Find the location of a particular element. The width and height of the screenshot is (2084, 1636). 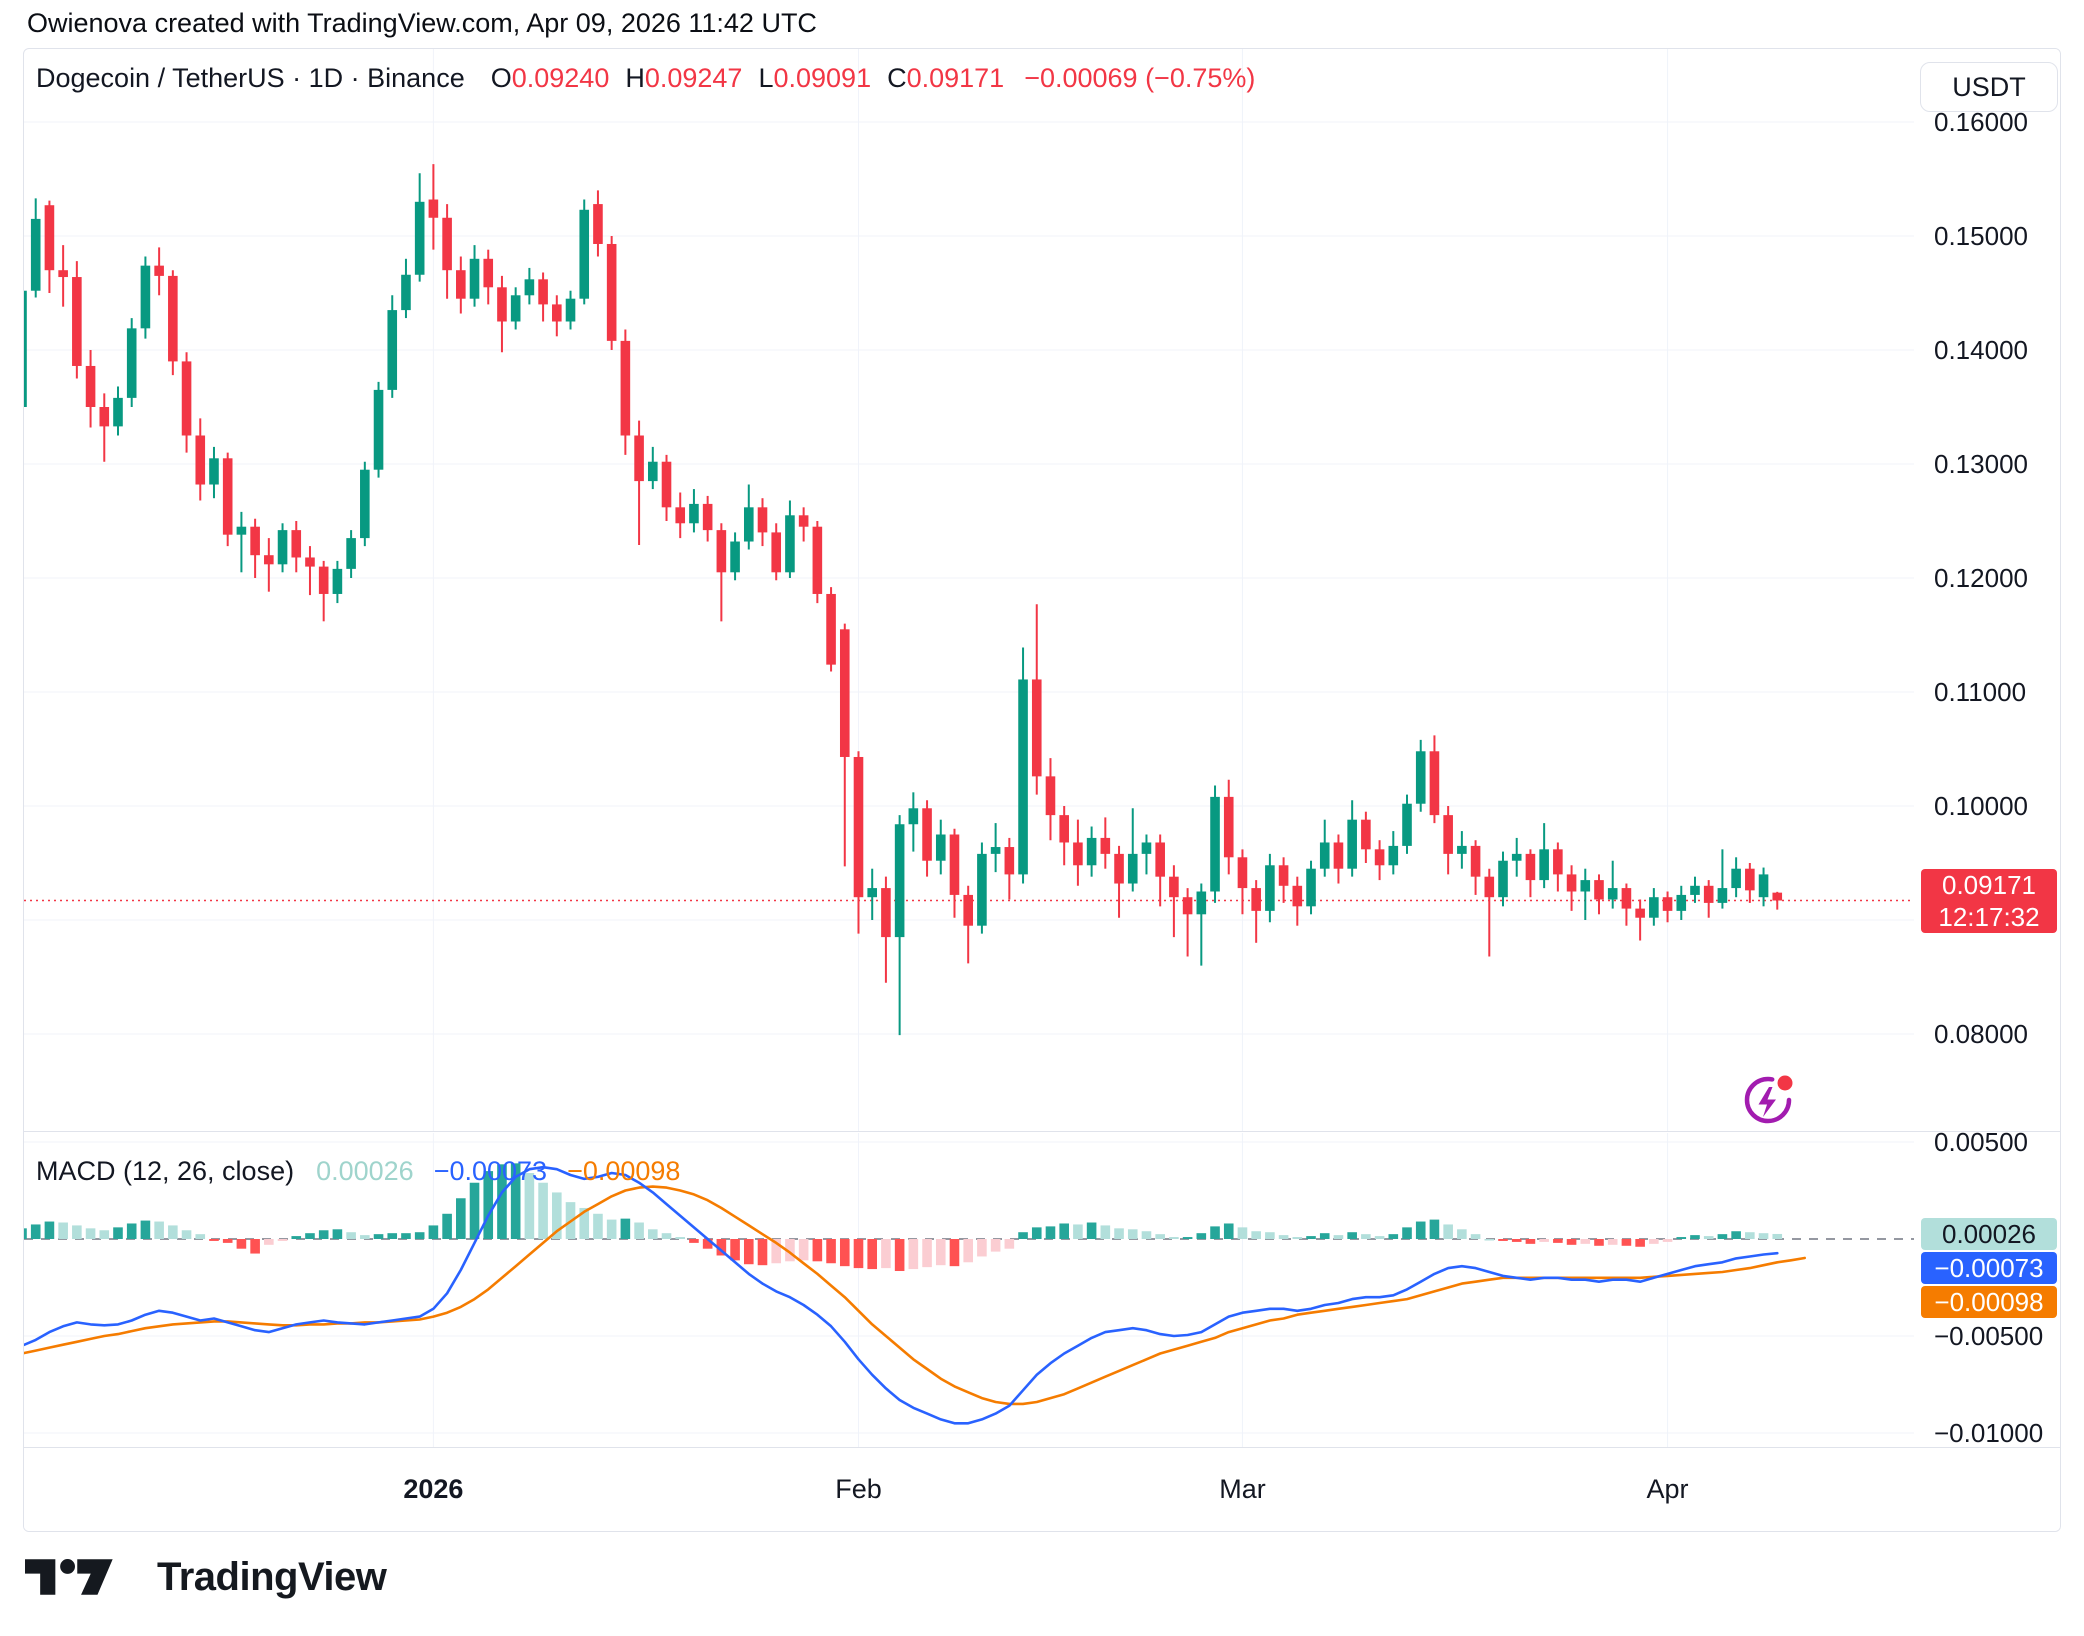

tradingview-logo-text: TradingView is located at coordinates (272, 1576).